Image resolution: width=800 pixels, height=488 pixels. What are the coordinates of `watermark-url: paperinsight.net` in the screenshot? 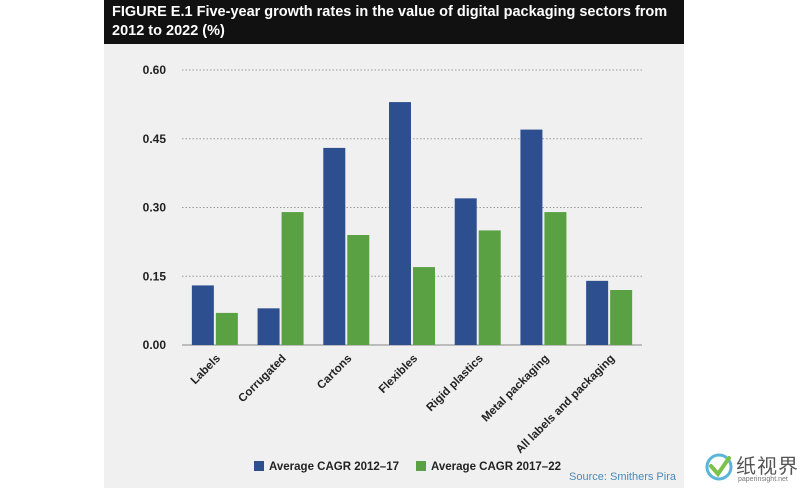 It's located at (763, 479).